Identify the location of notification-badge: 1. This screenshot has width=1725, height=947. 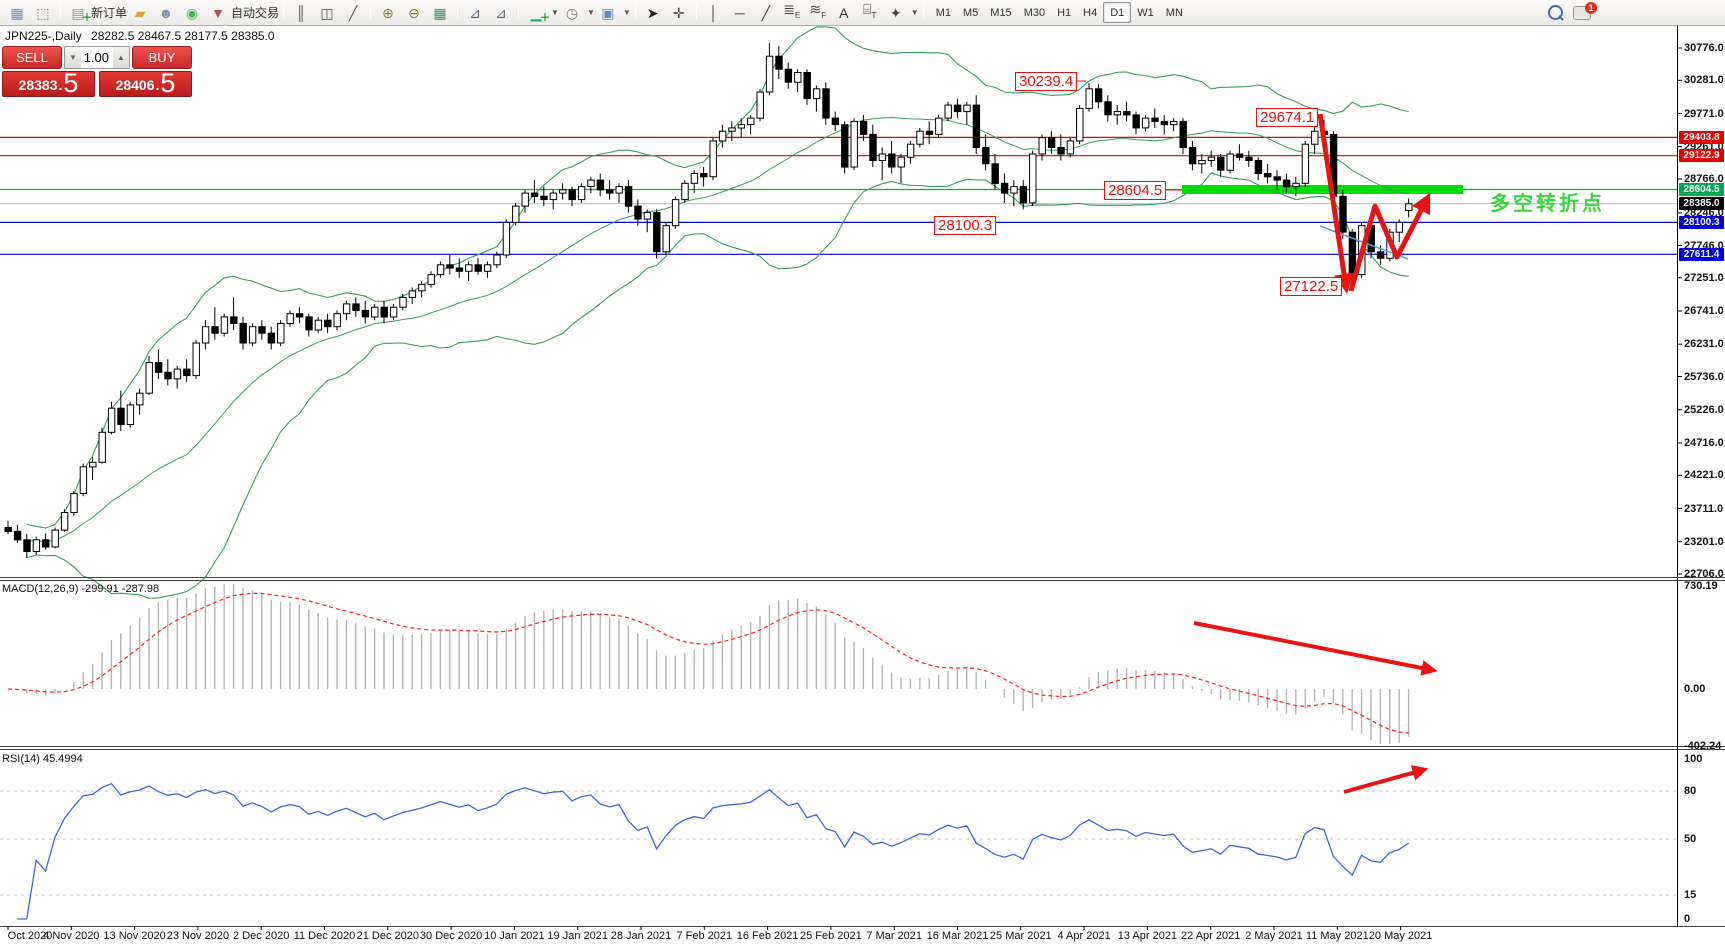
(1591, 7).